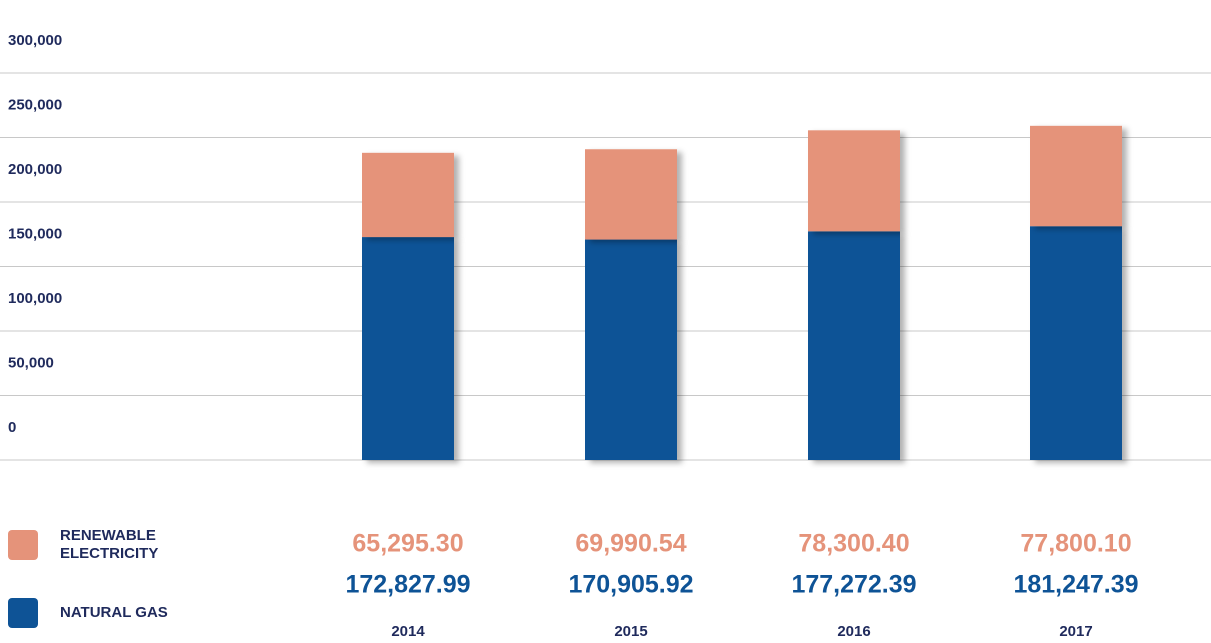 Image resolution: width=1211 pixels, height=643 pixels. Describe the element at coordinates (35, 169) in the screenshot. I see `y-tick-label: 200,000` at that location.